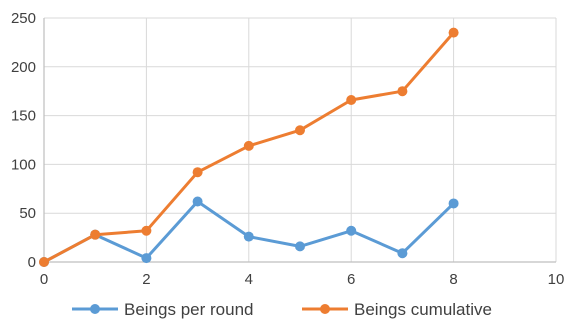  Describe the element at coordinates (249, 279) in the screenshot. I see `x-tick-label: 4` at that location.